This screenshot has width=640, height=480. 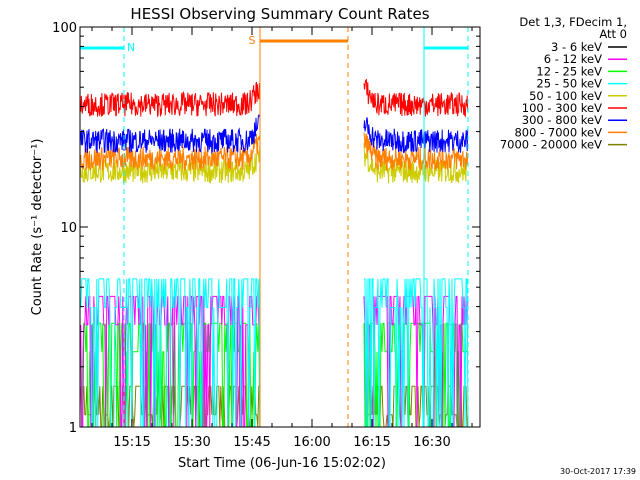 I want to click on chart-title: HESSI Observing Summary Count Rates, so click(x=279, y=14).